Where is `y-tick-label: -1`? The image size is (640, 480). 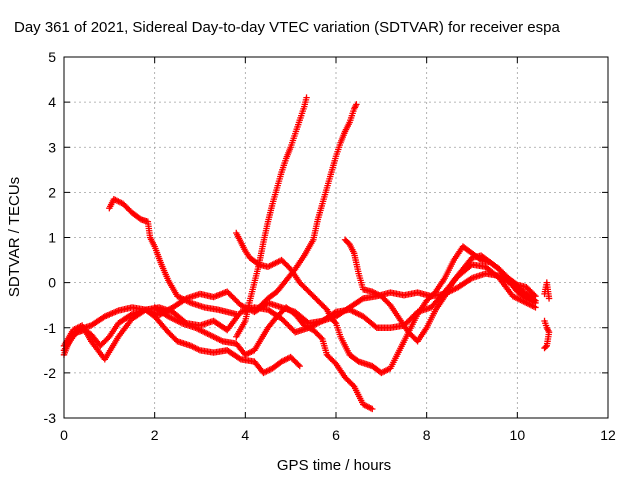 y-tick-label: -1 is located at coordinates (50, 328).